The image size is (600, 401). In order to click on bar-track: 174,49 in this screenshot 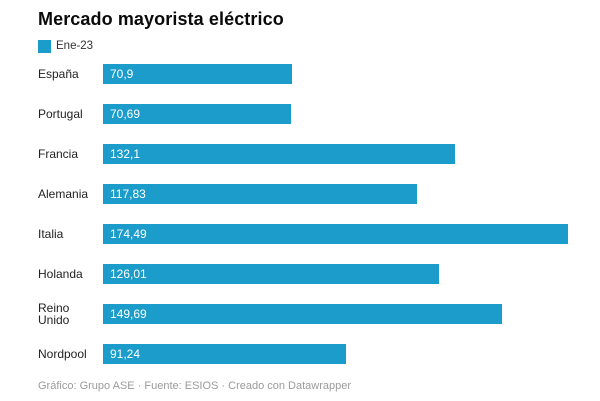, I will do `click(335, 233)`.